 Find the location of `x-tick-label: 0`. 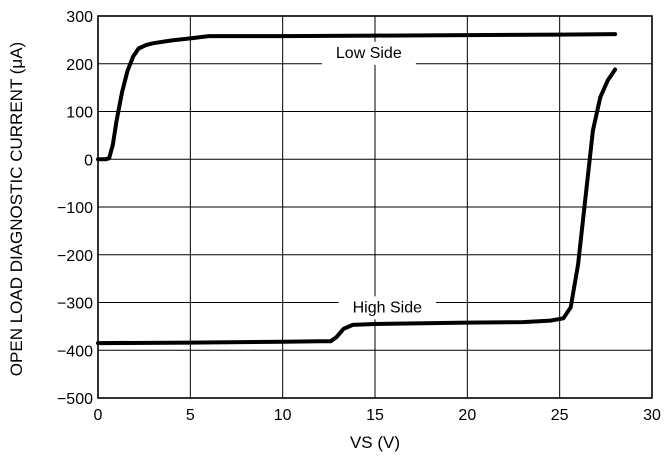

x-tick-label: 0 is located at coordinates (98, 415).